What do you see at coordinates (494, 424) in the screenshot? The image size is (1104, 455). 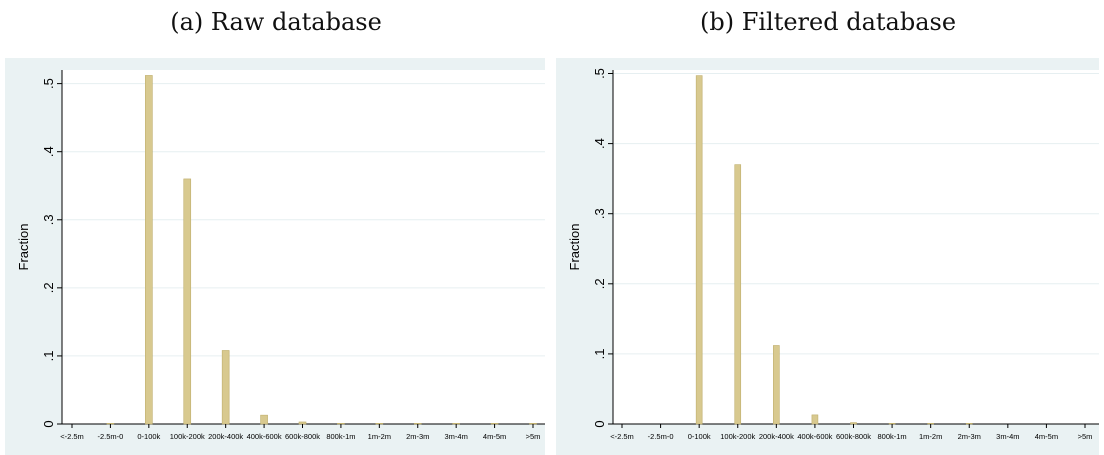 I see `bar-4m-5m` at bounding box center [494, 424].